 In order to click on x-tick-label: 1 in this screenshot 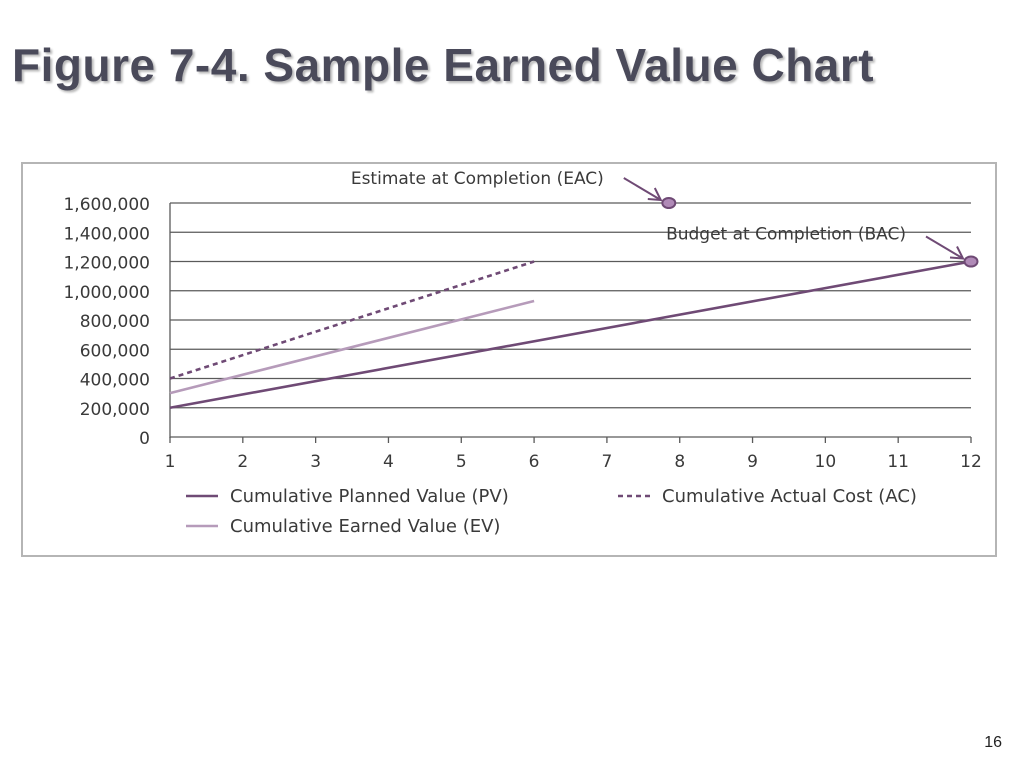, I will do `click(170, 462)`.